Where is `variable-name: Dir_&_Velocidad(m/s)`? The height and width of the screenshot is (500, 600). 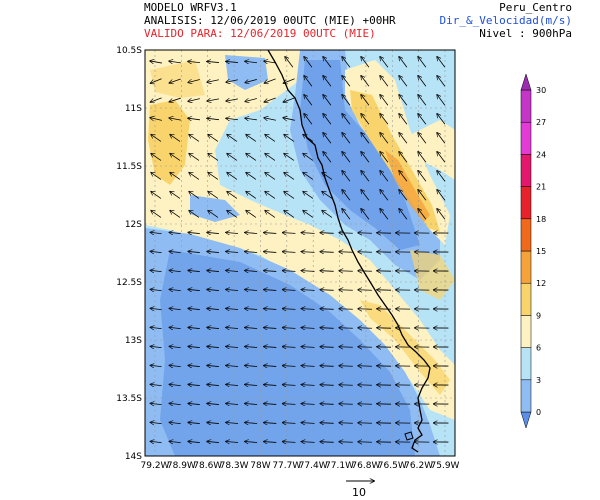 variable-name: Dir_&_Velocidad(m/s) is located at coordinates (505, 20).